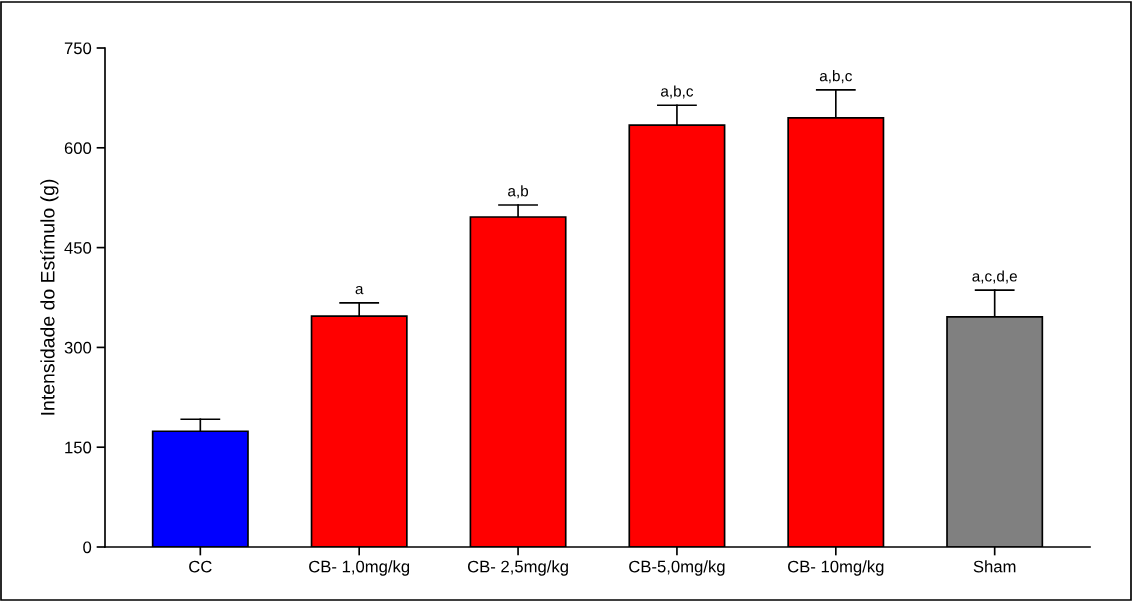 This screenshot has width=1133, height=601. I want to click on annotation: a,b, so click(518, 192).